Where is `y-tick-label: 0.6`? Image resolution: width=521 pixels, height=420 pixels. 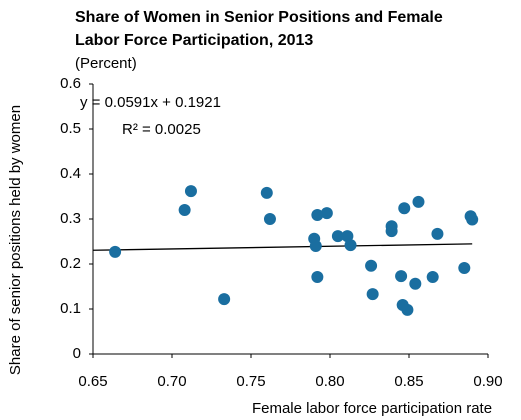
y-tick-label: 0.6 is located at coordinates (70, 83).